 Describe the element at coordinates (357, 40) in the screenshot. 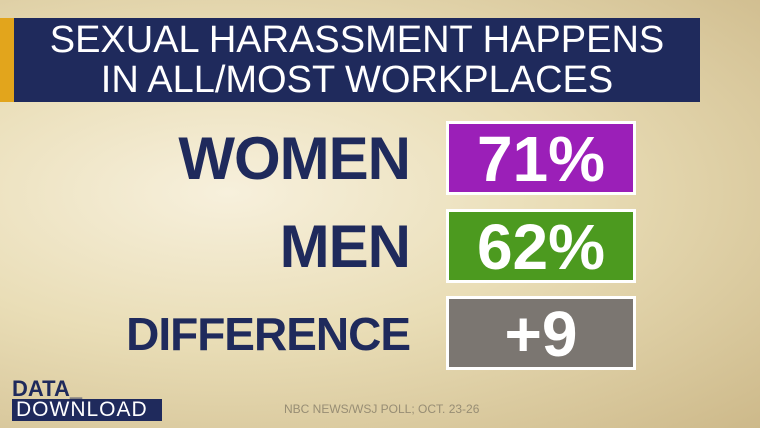

I see `title-line: SEXUAL HARASSMENT HAPPENS` at that location.